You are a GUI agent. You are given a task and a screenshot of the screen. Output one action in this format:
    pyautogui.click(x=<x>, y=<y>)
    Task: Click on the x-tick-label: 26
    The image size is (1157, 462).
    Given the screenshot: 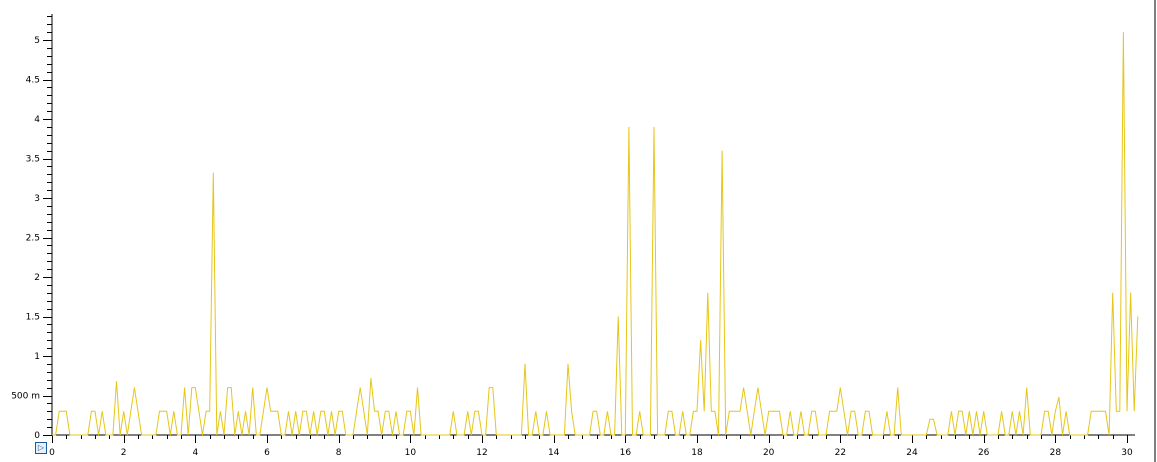 What is the action you would take?
    pyautogui.click(x=984, y=453)
    